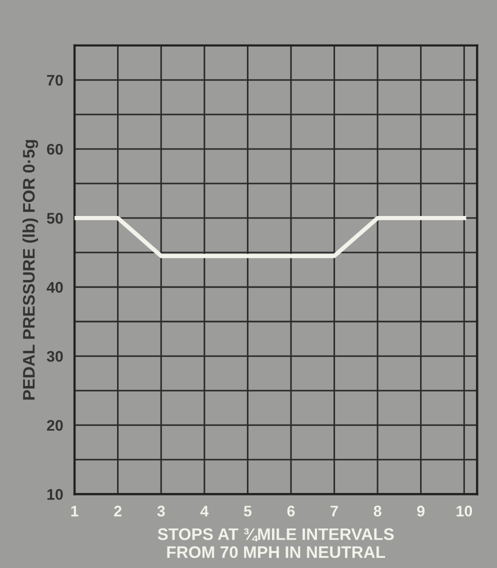 The height and width of the screenshot is (568, 497). What do you see at coordinates (204, 511) in the screenshot?
I see `x-tick-label: 4` at bounding box center [204, 511].